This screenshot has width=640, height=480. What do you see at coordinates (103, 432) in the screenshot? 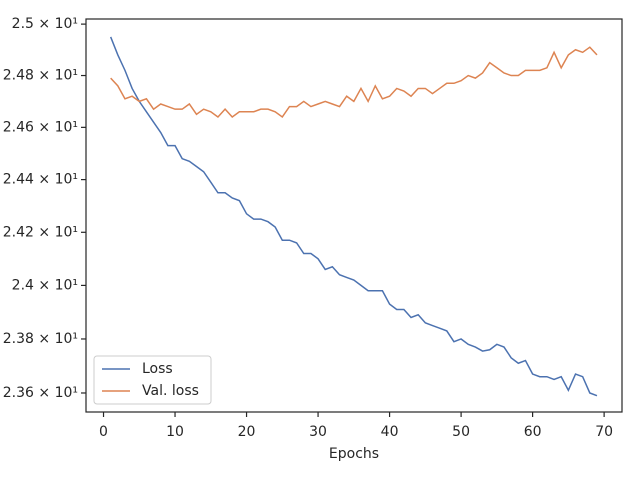
I see `x-tick-label: 0` at bounding box center [103, 432].